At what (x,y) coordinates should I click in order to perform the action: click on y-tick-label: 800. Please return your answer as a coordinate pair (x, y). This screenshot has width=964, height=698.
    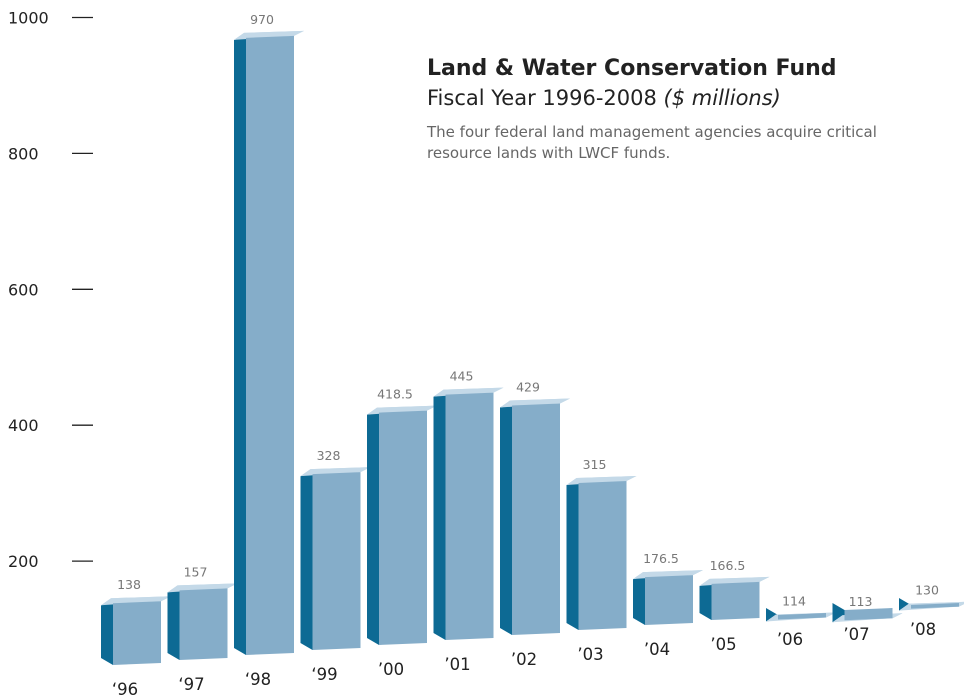
    Looking at the image, I should click on (23, 153).